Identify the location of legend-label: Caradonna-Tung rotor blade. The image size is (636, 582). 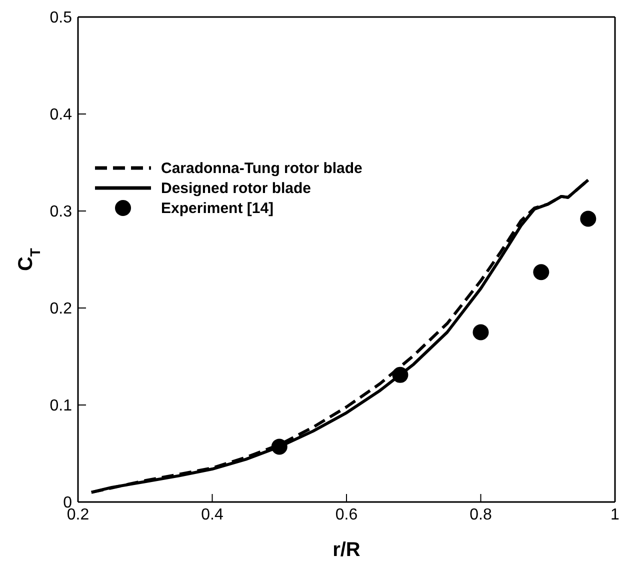
(261, 168).